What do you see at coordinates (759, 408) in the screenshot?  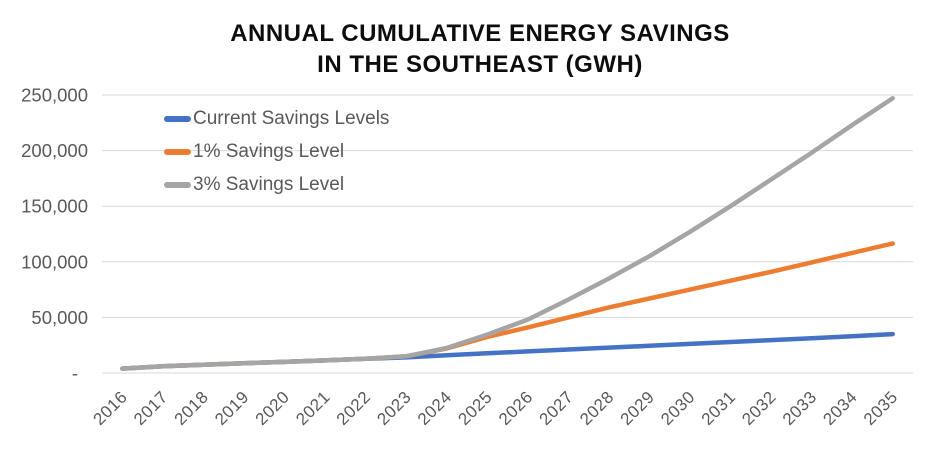 I see `x-axis-tick-label: 2032` at bounding box center [759, 408].